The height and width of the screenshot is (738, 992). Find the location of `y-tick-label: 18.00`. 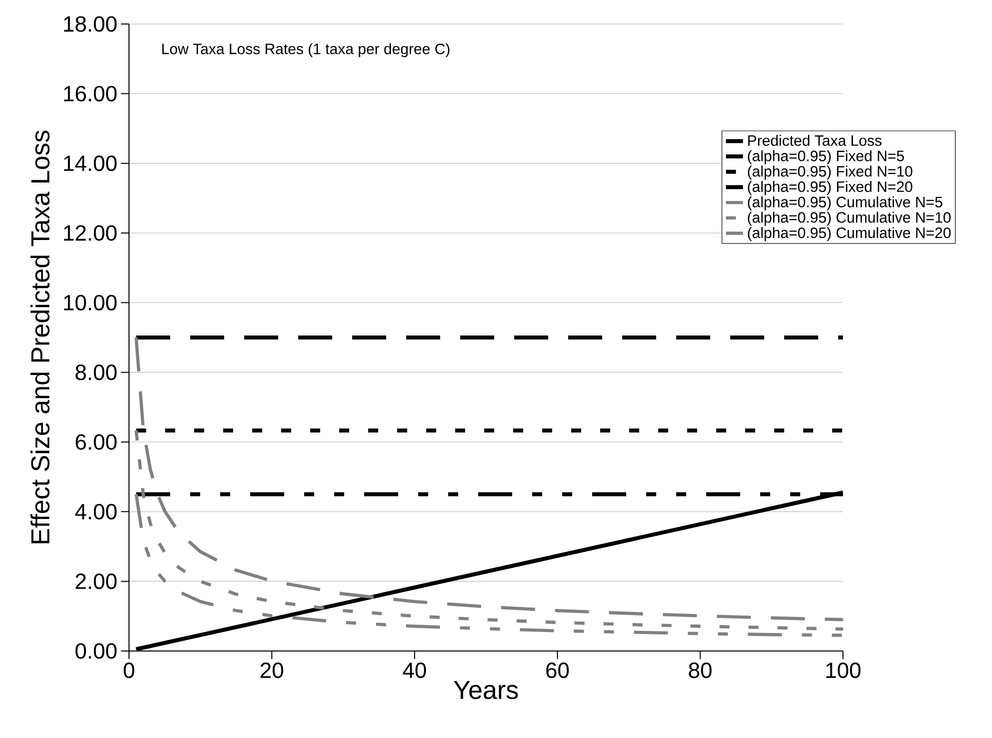

y-tick-label: 18.00 is located at coordinates (90, 24).